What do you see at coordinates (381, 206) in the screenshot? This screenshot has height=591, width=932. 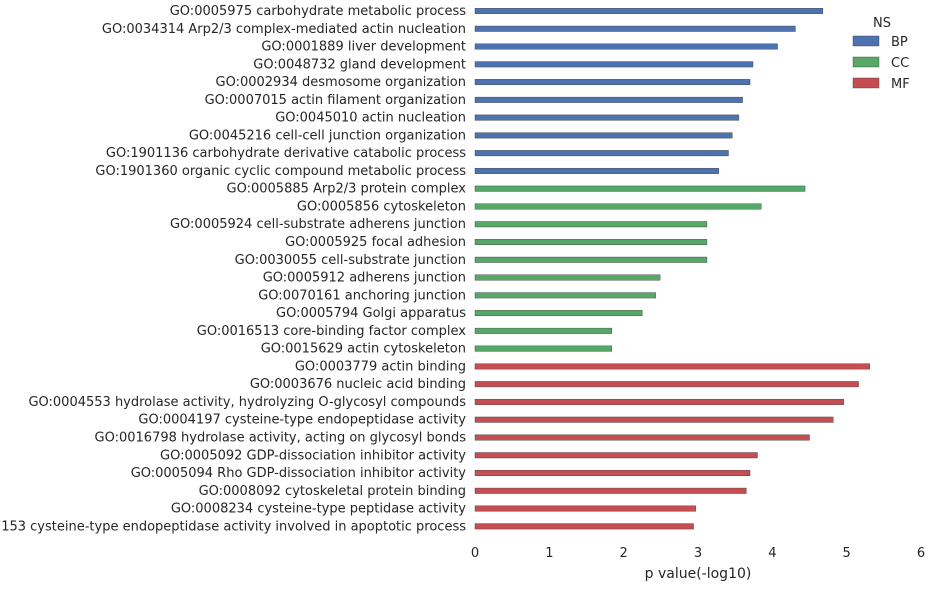 I see `category-label: GO:0005856 cytoskeleton` at bounding box center [381, 206].